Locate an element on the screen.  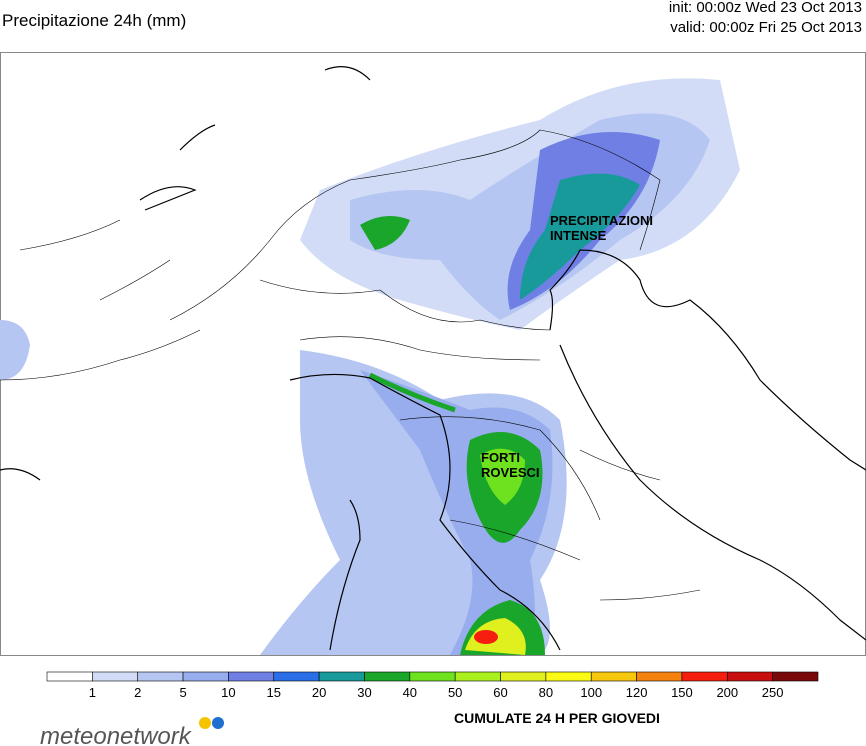
colorbar-label: 10 is located at coordinates (228, 692).